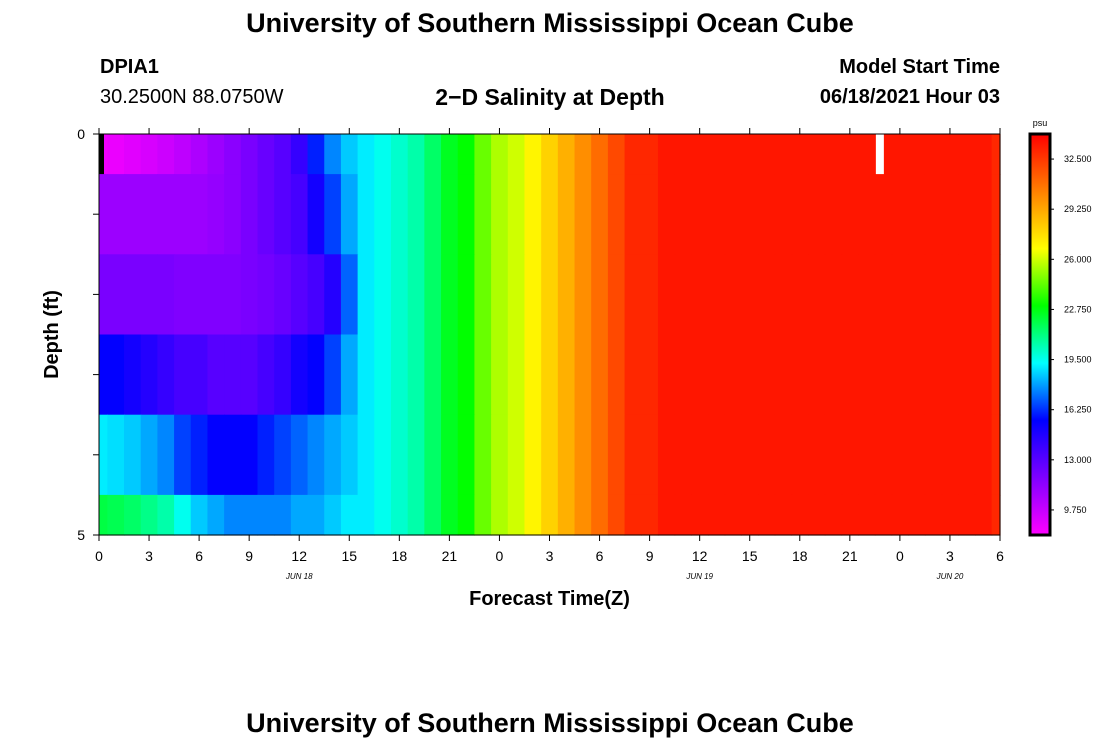 This screenshot has height=750, width=1100. I want to click on colorbar-tick-label: 22.750, so click(1078, 309).